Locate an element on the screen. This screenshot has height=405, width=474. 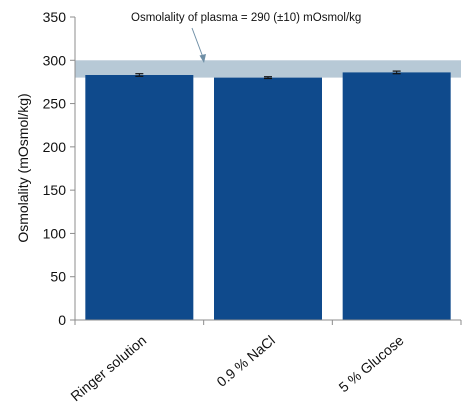
x-tick-label-3: 5 % Glucose is located at coordinates (371, 363).